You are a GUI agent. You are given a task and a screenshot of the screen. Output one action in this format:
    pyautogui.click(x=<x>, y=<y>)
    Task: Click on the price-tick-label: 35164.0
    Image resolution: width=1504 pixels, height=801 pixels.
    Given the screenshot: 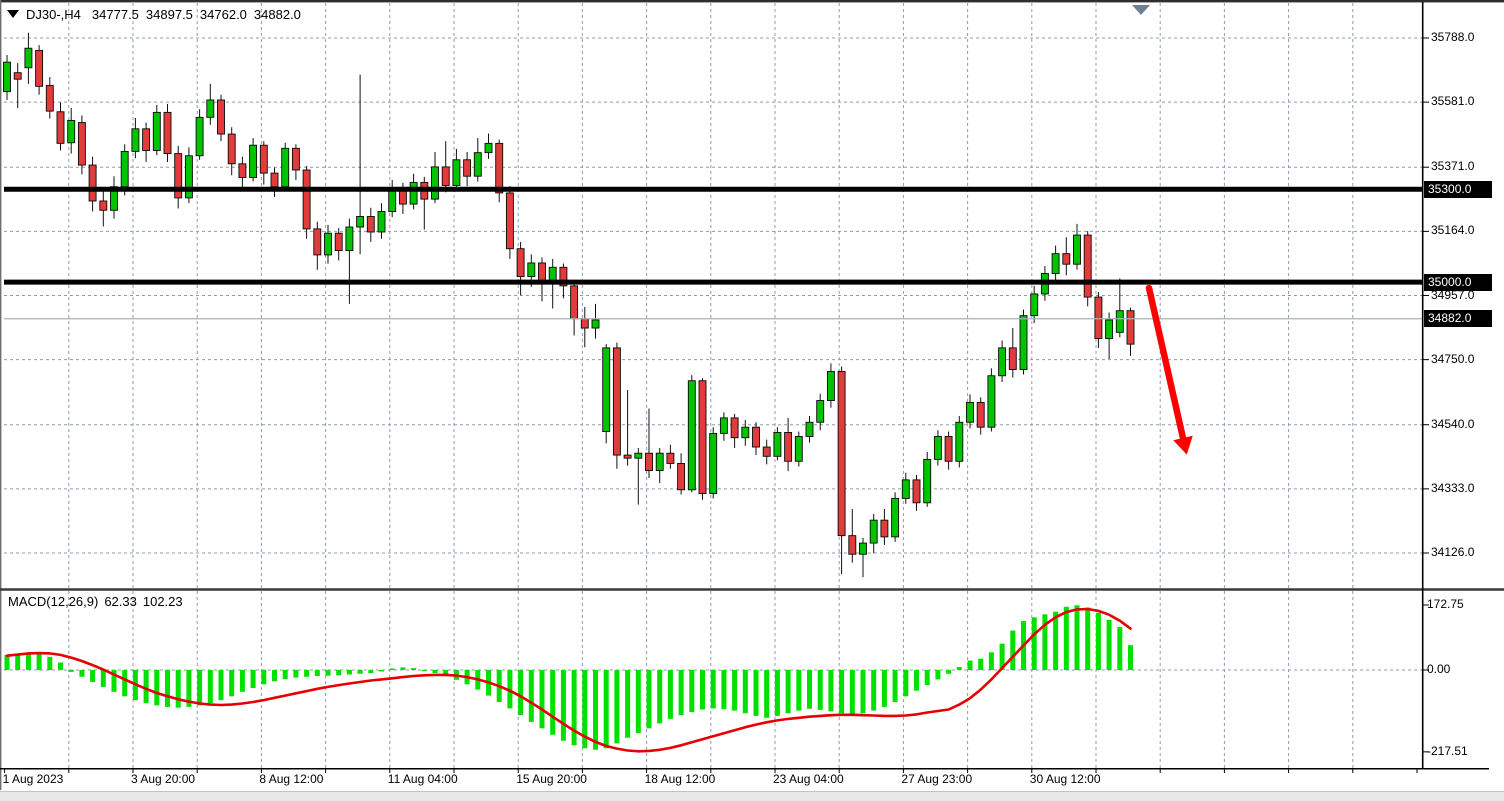 What is the action you would take?
    pyautogui.click(x=1453, y=230)
    